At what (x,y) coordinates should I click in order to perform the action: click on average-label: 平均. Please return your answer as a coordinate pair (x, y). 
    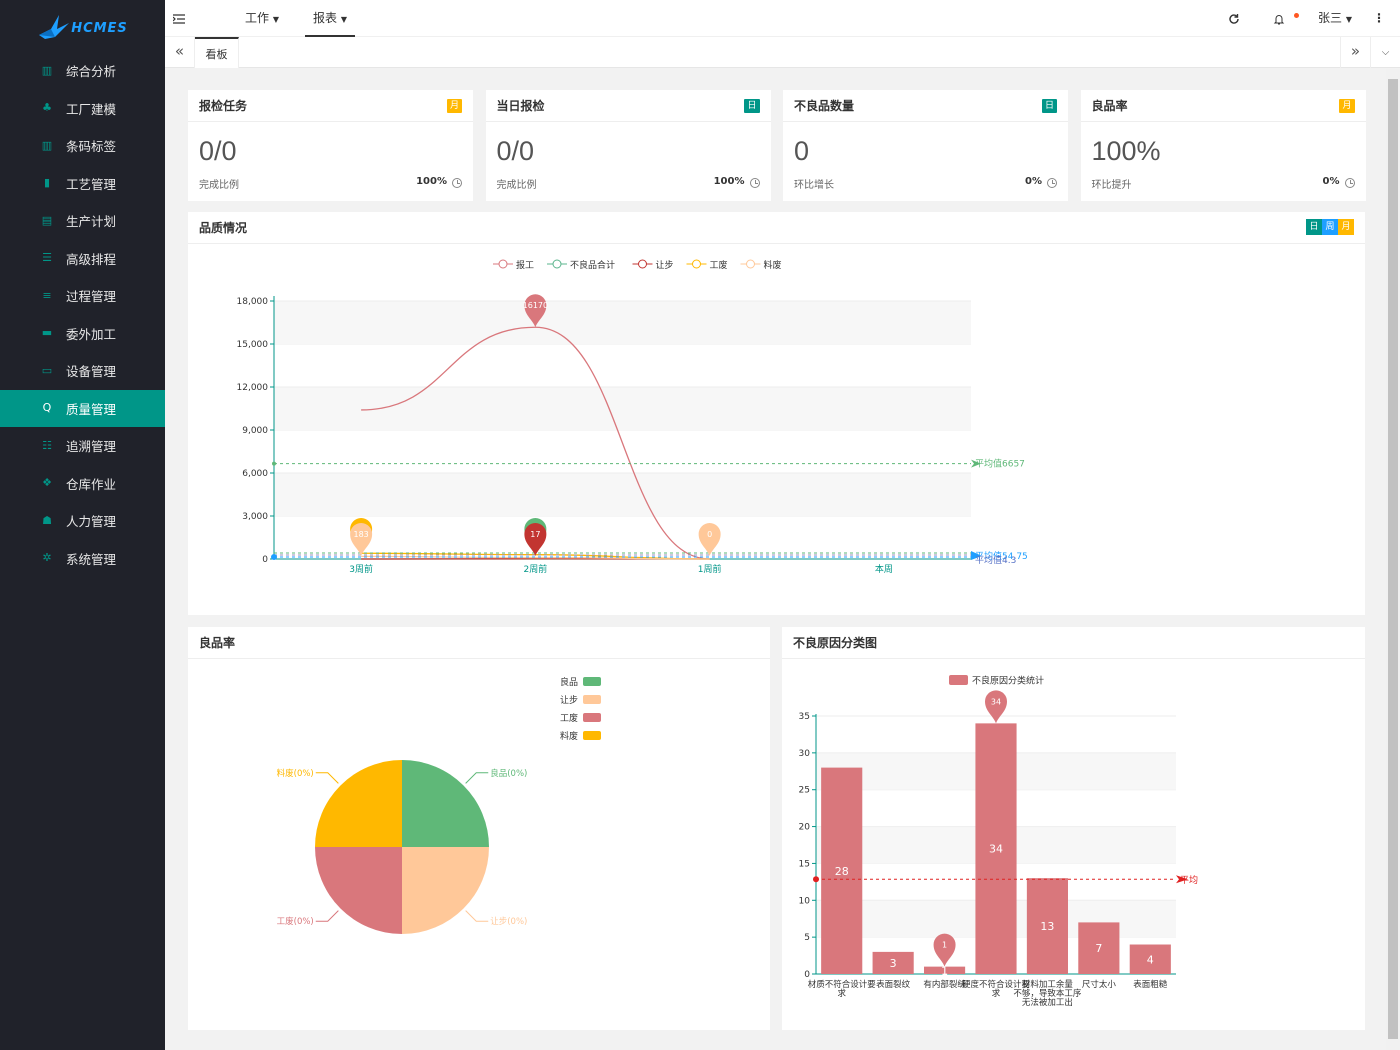
    Looking at the image, I should click on (1189, 880).